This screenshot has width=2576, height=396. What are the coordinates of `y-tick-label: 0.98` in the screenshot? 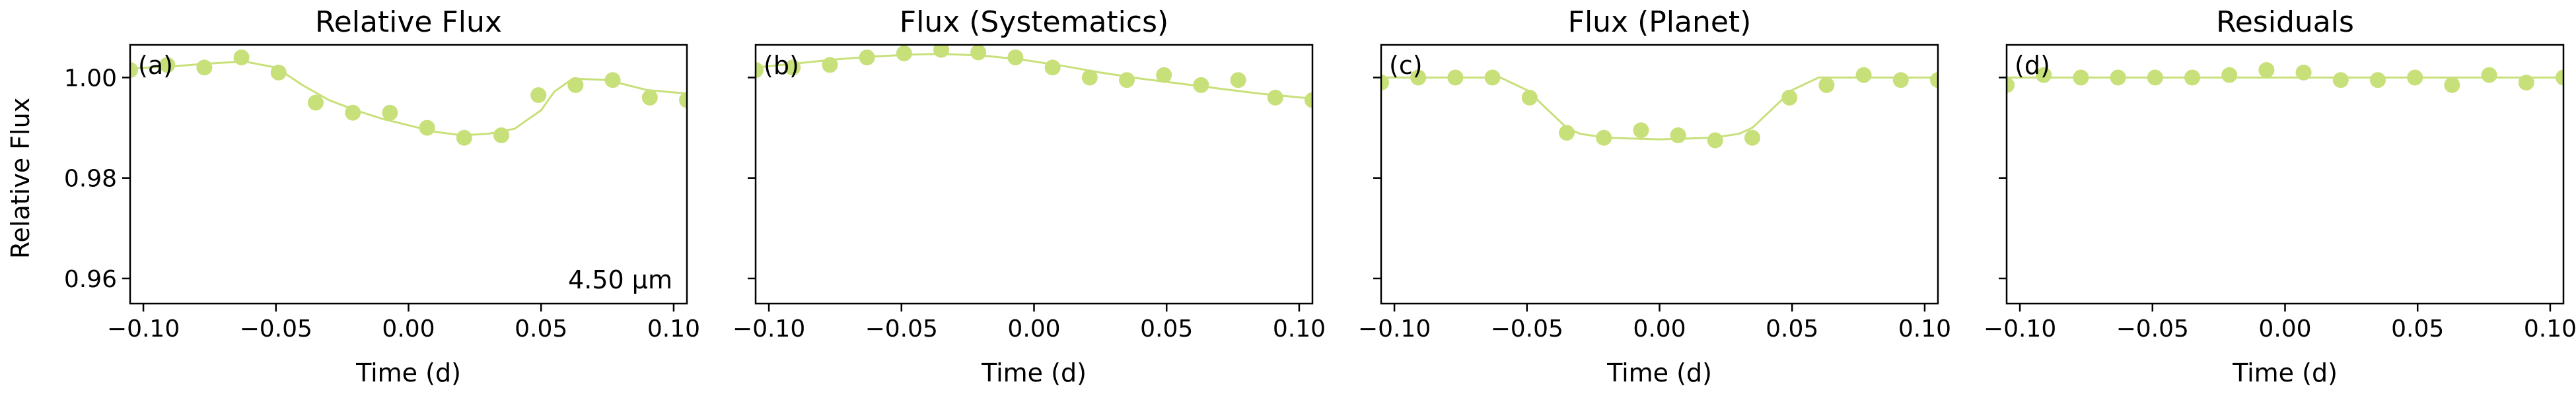 It's located at (90, 179).